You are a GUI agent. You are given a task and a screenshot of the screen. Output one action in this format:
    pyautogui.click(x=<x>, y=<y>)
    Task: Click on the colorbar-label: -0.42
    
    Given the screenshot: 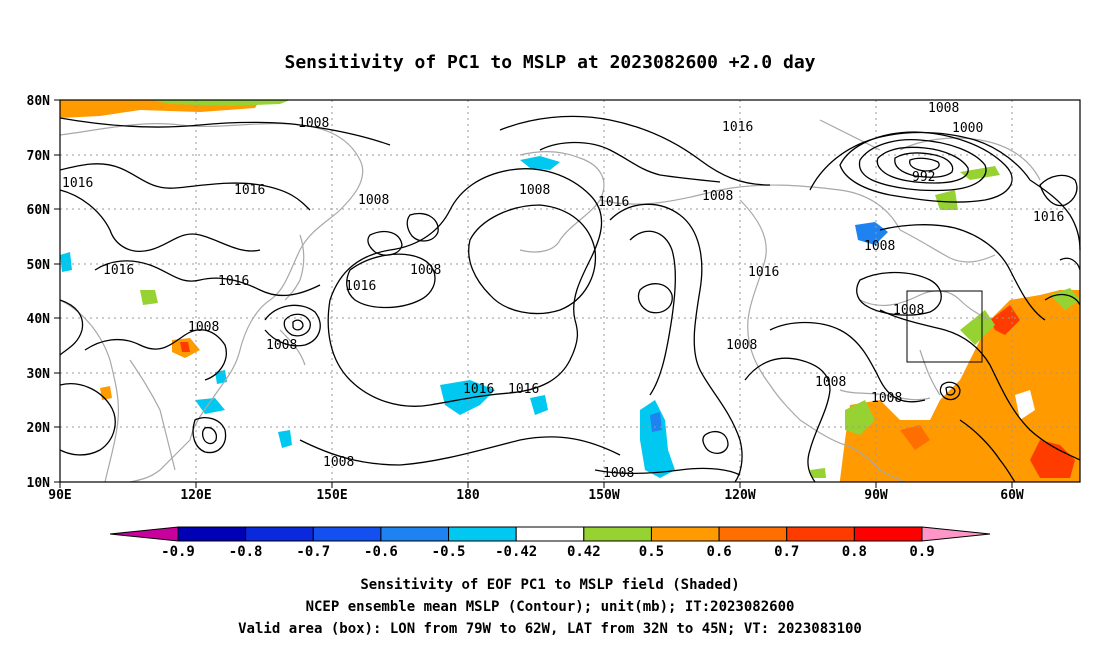 What is the action you would take?
    pyautogui.click(x=516, y=552)
    